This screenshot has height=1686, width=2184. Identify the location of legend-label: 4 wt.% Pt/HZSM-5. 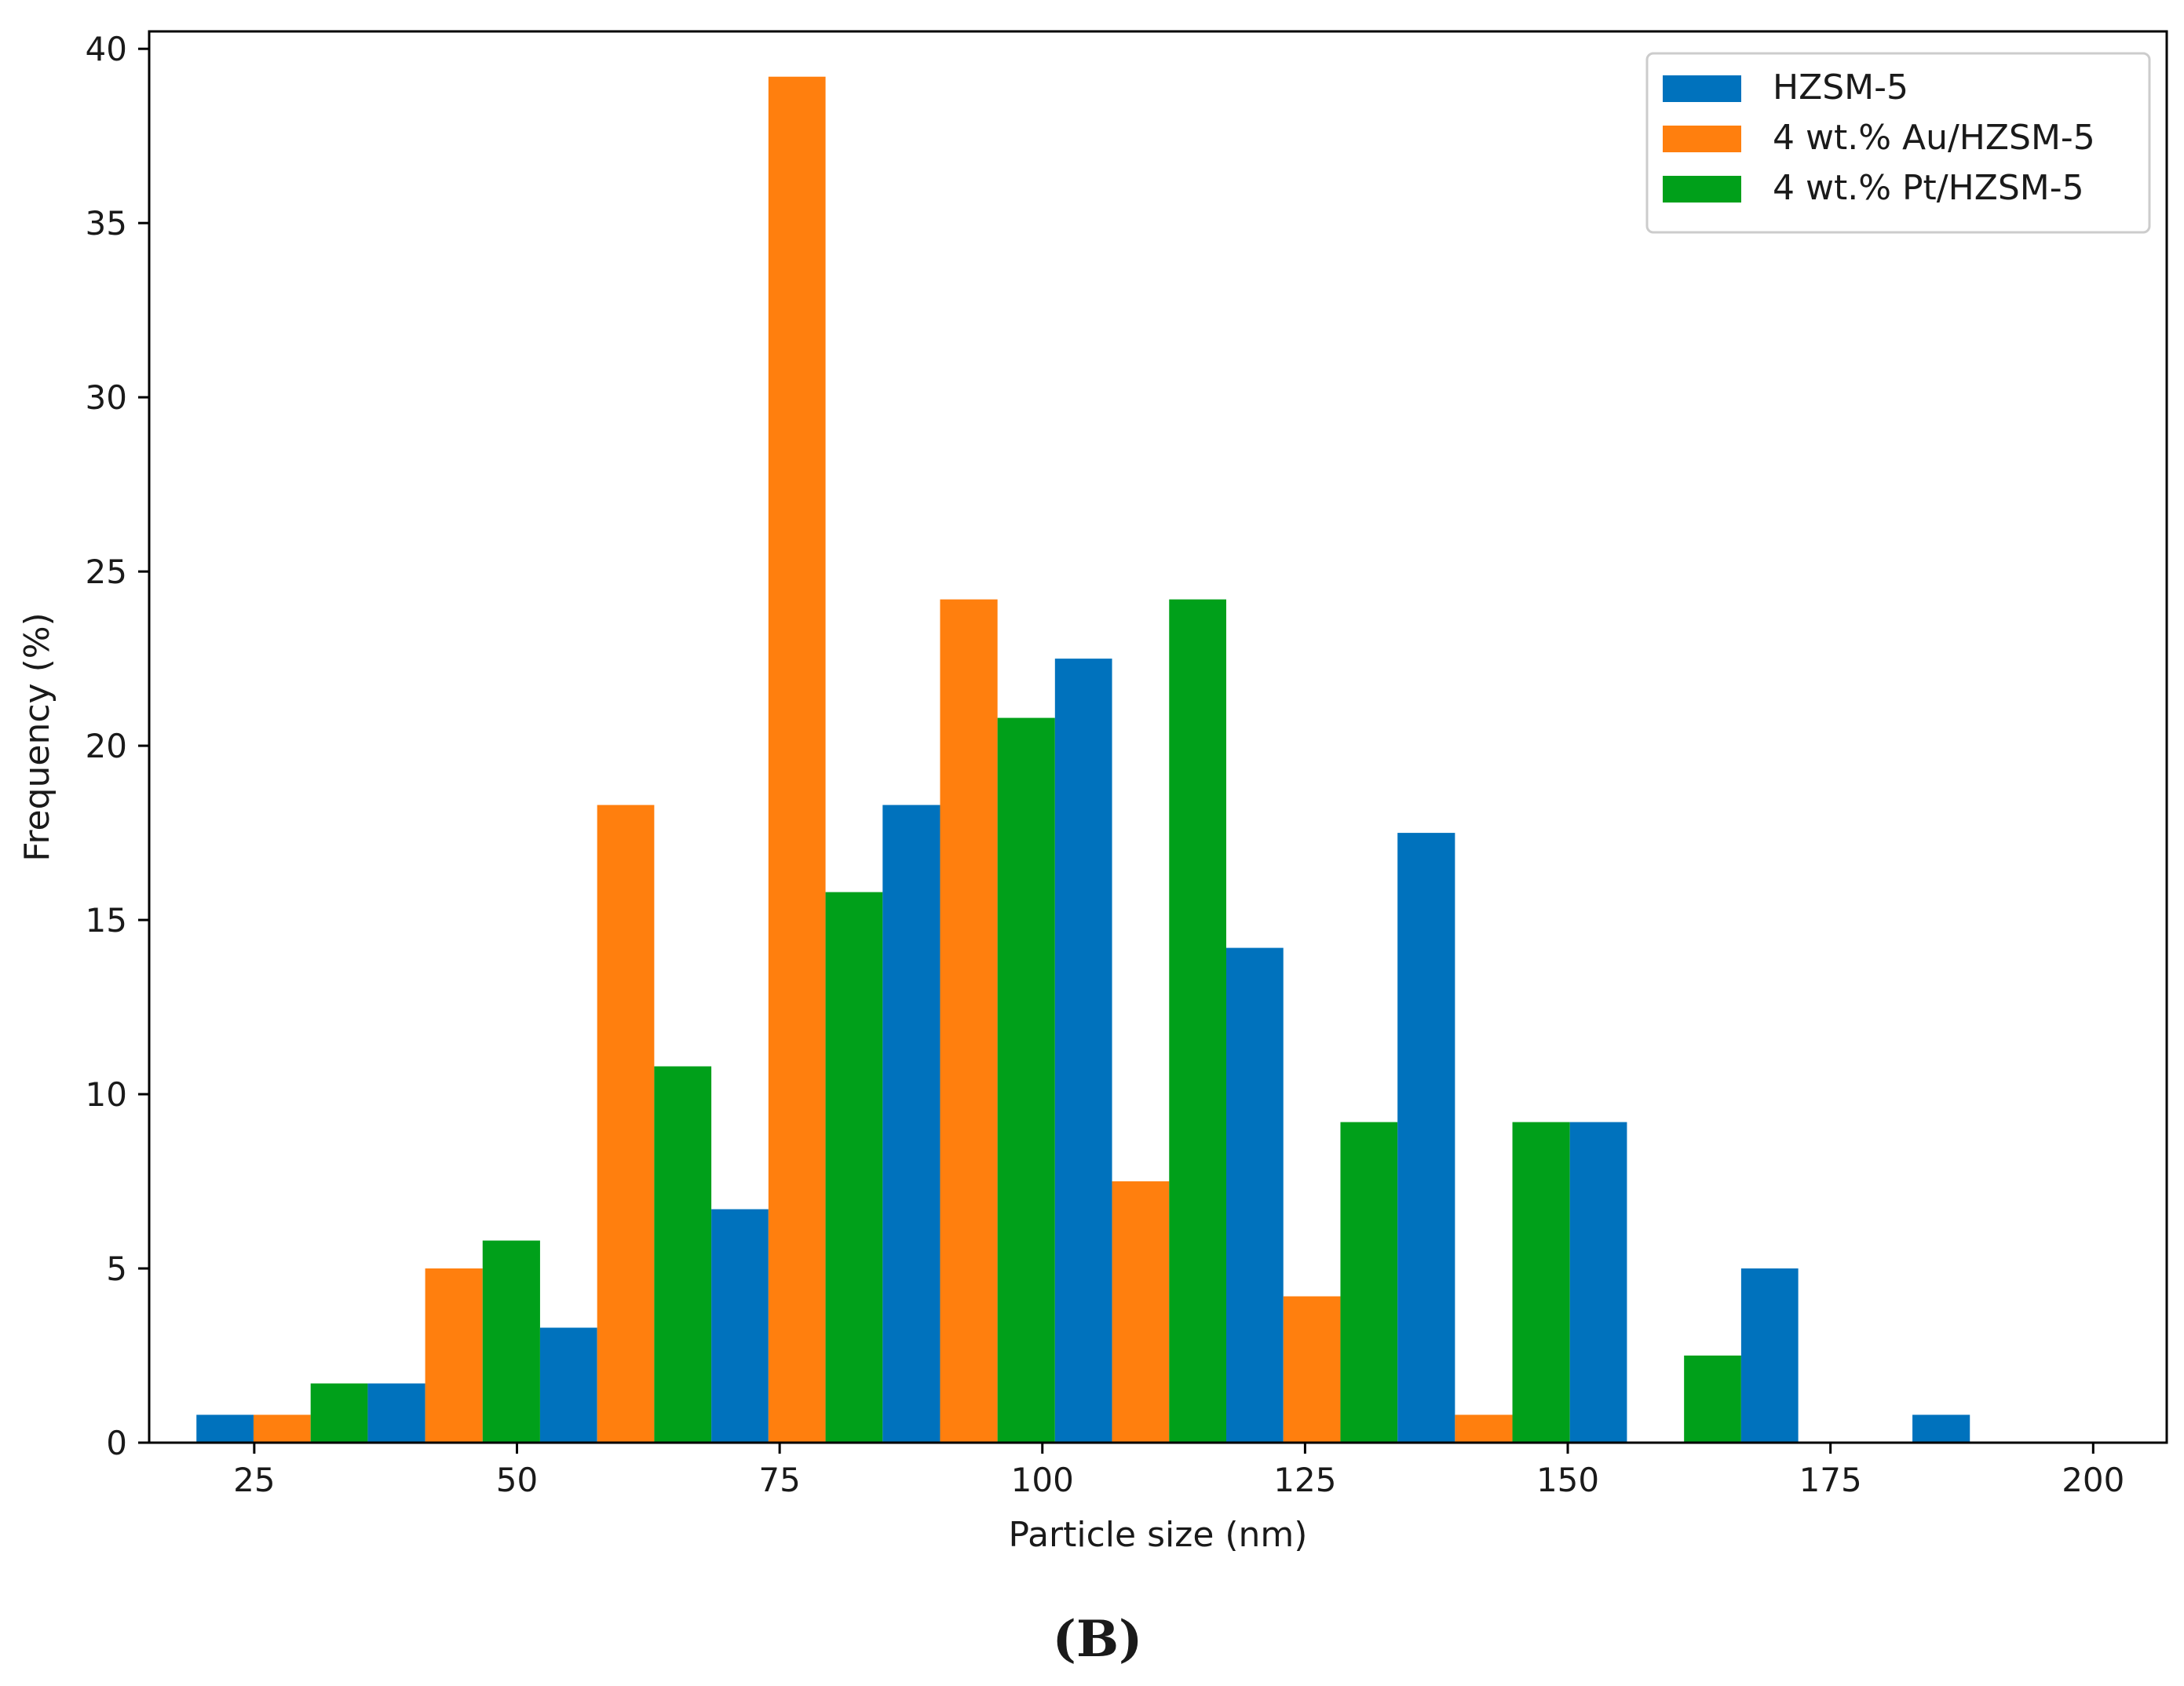
(1928, 188).